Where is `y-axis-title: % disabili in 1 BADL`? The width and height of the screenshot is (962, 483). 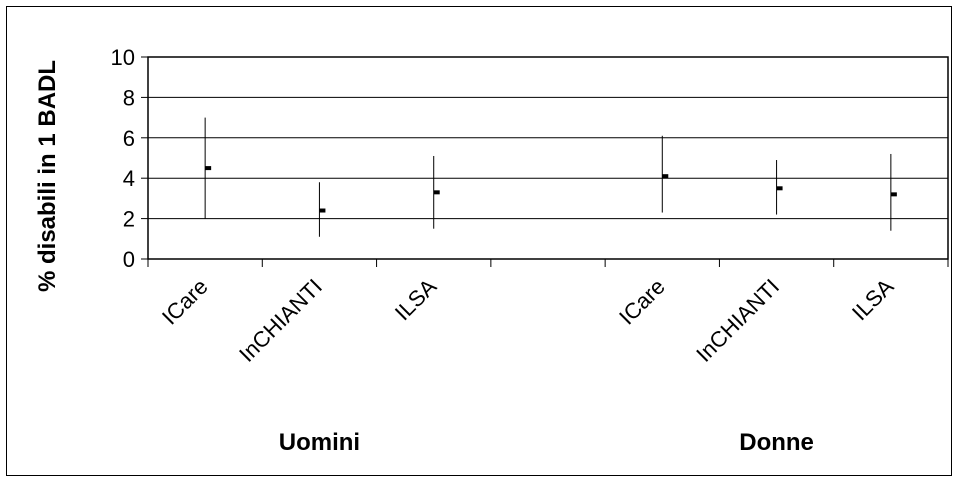
y-axis-title: % disabili in 1 BADL is located at coordinates (47, 176).